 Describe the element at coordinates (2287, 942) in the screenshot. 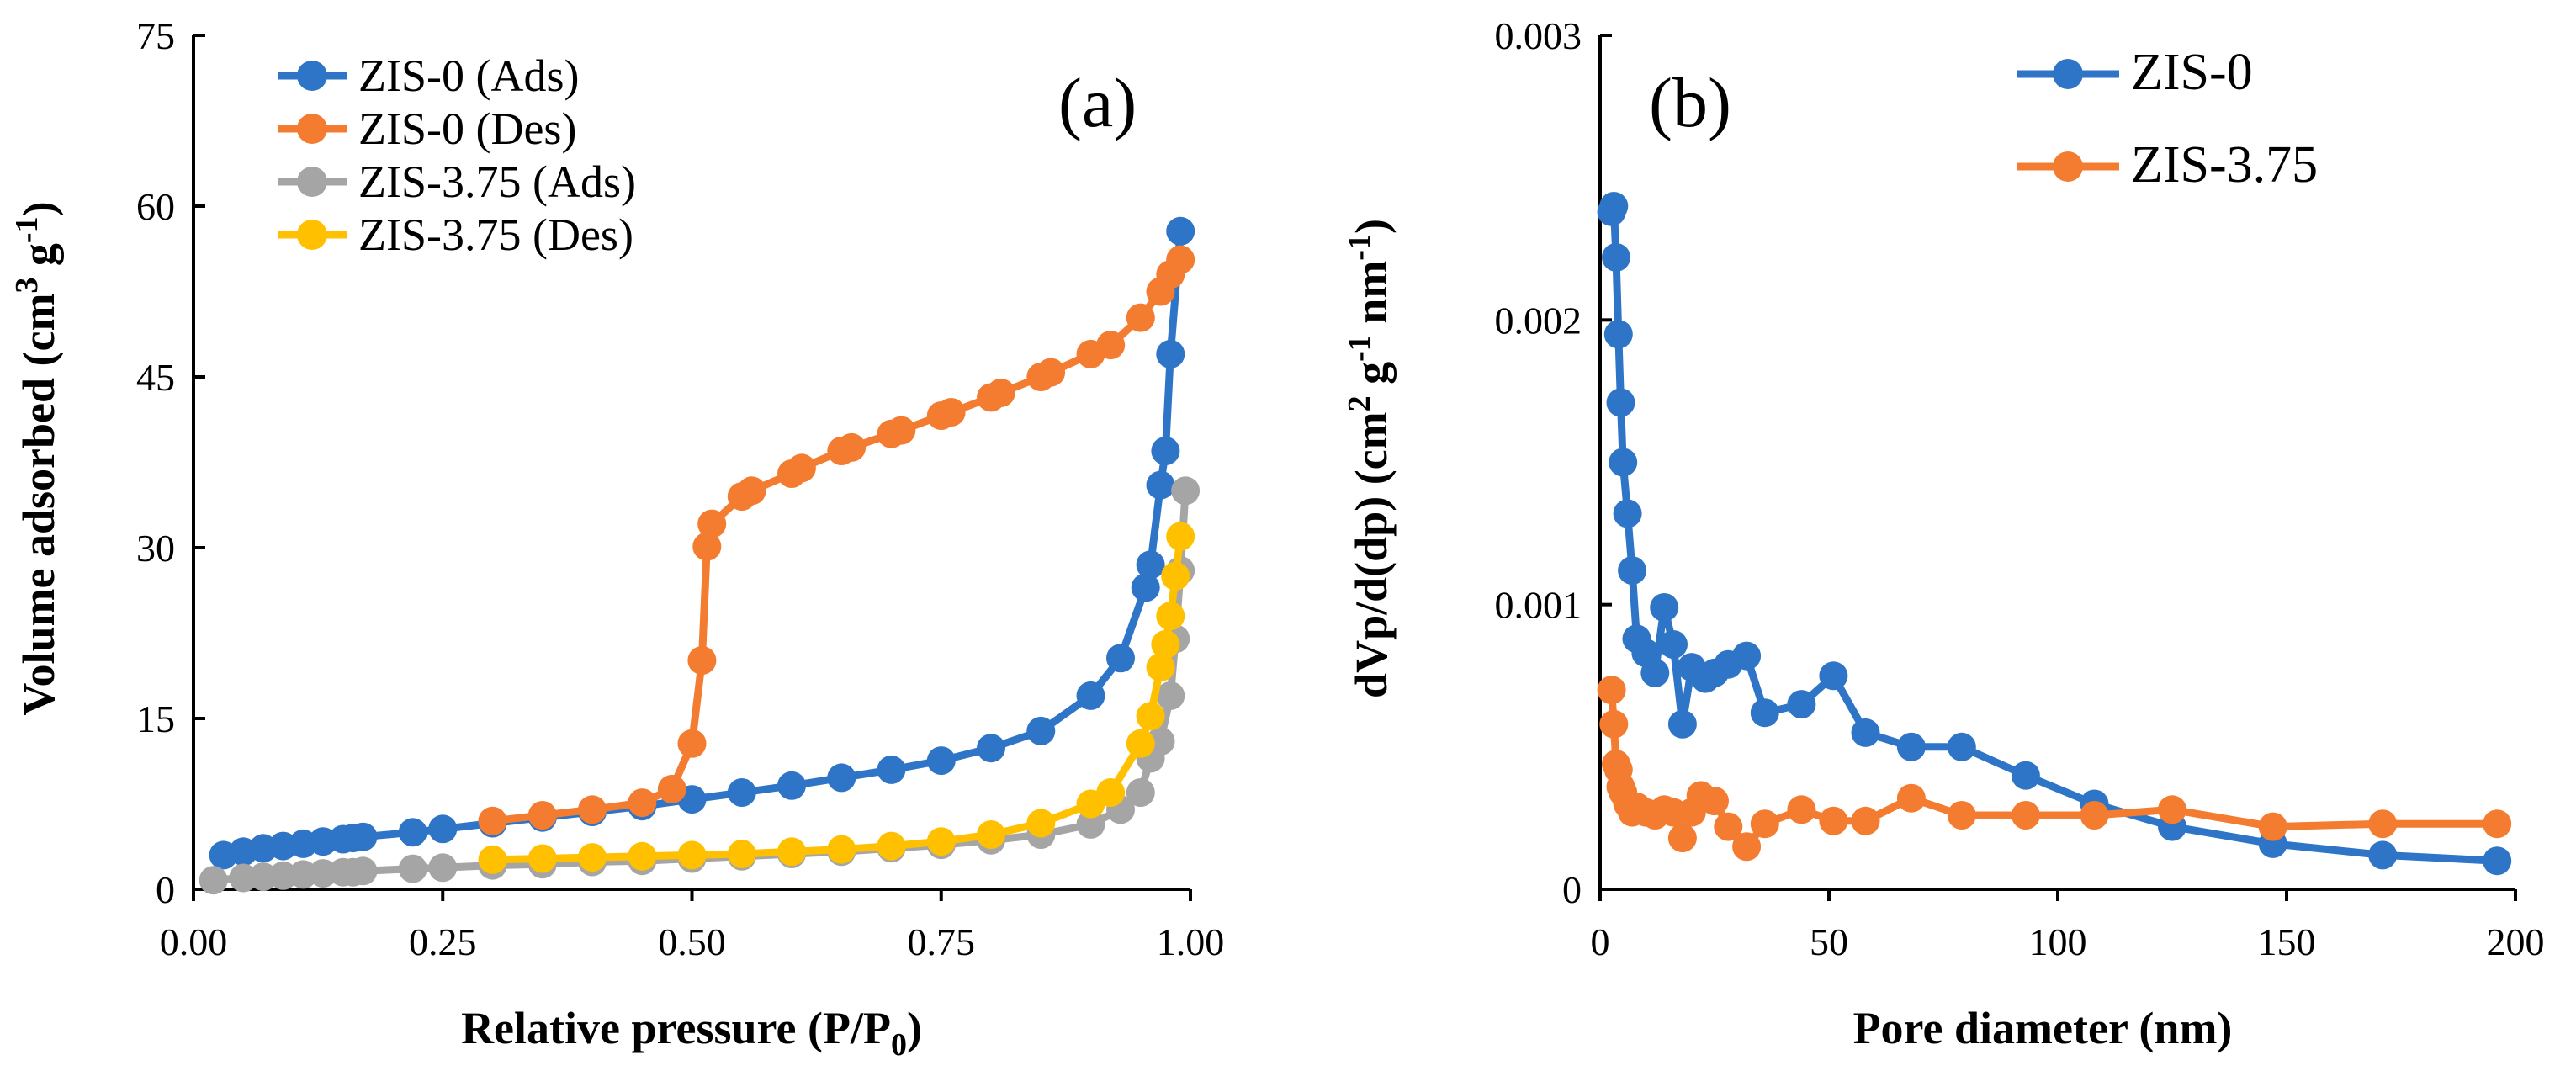

I see `panel-b-x-tick-label: 150` at that location.